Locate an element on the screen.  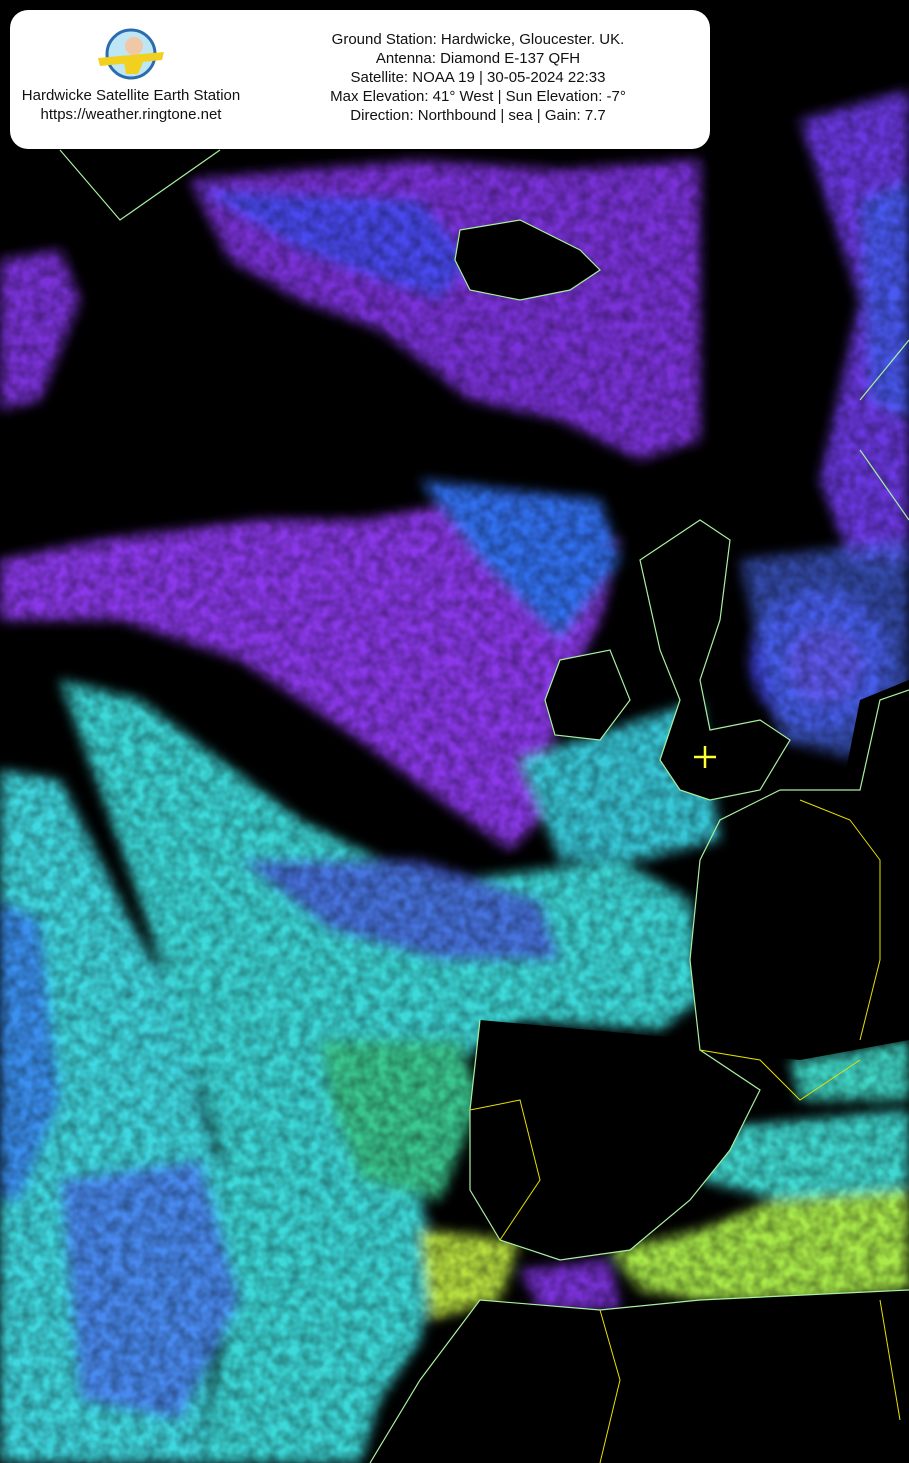
phobic-flyer-logo is located at coordinates (131, 54).